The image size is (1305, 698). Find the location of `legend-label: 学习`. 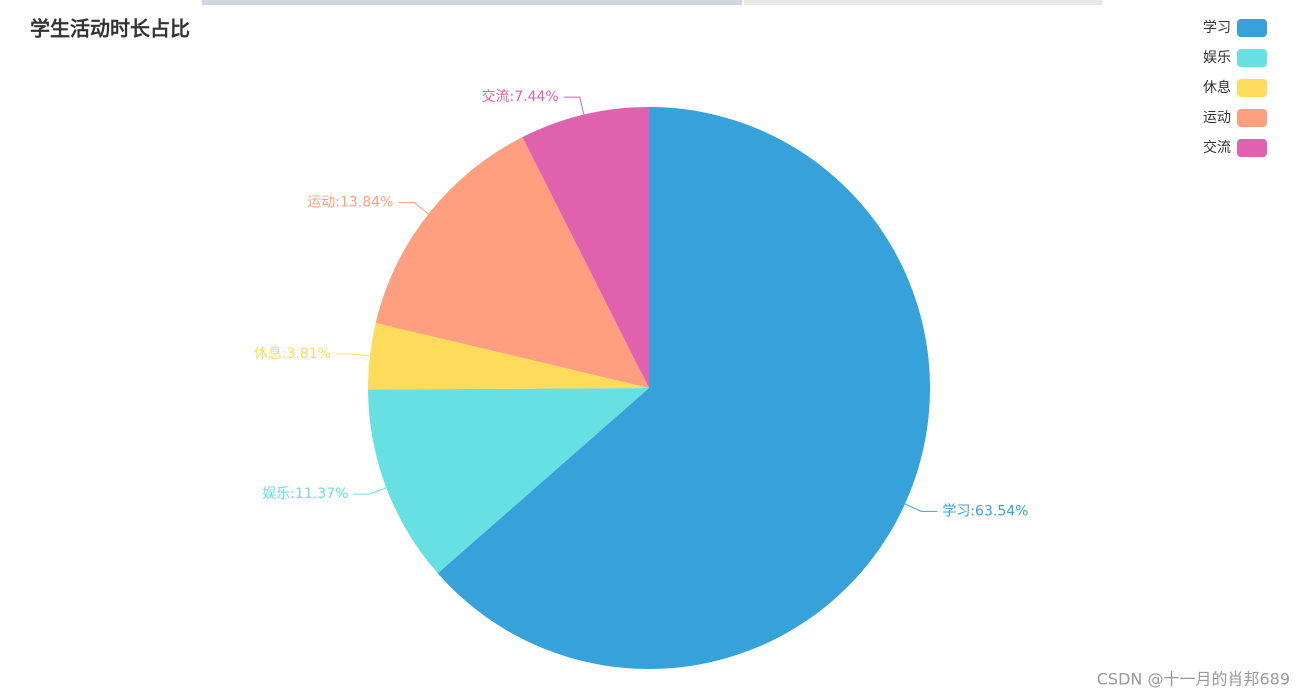

legend-label: 学习 is located at coordinates (1217, 28).